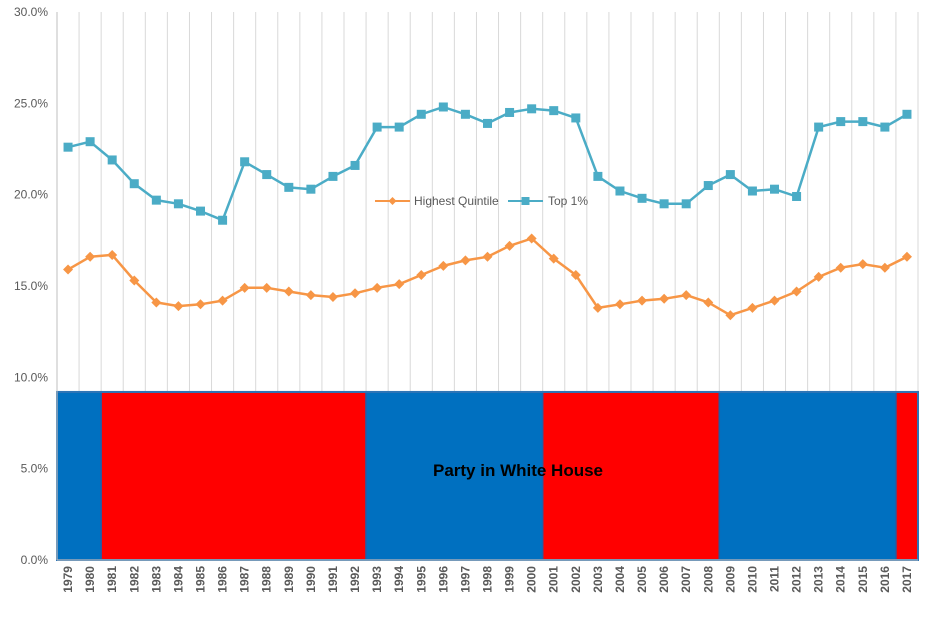 The width and height of the screenshot is (936, 619). Describe the element at coordinates (664, 579) in the screenshot. I see `x-tick-label: 2006` at that location.